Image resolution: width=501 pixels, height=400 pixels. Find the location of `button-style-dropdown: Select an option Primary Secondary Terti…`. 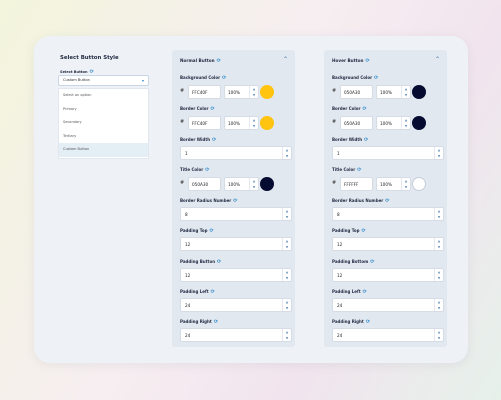

button-style-dropdown: Select an option Primary Secondary Terti… is located at coordinates (103, 123).